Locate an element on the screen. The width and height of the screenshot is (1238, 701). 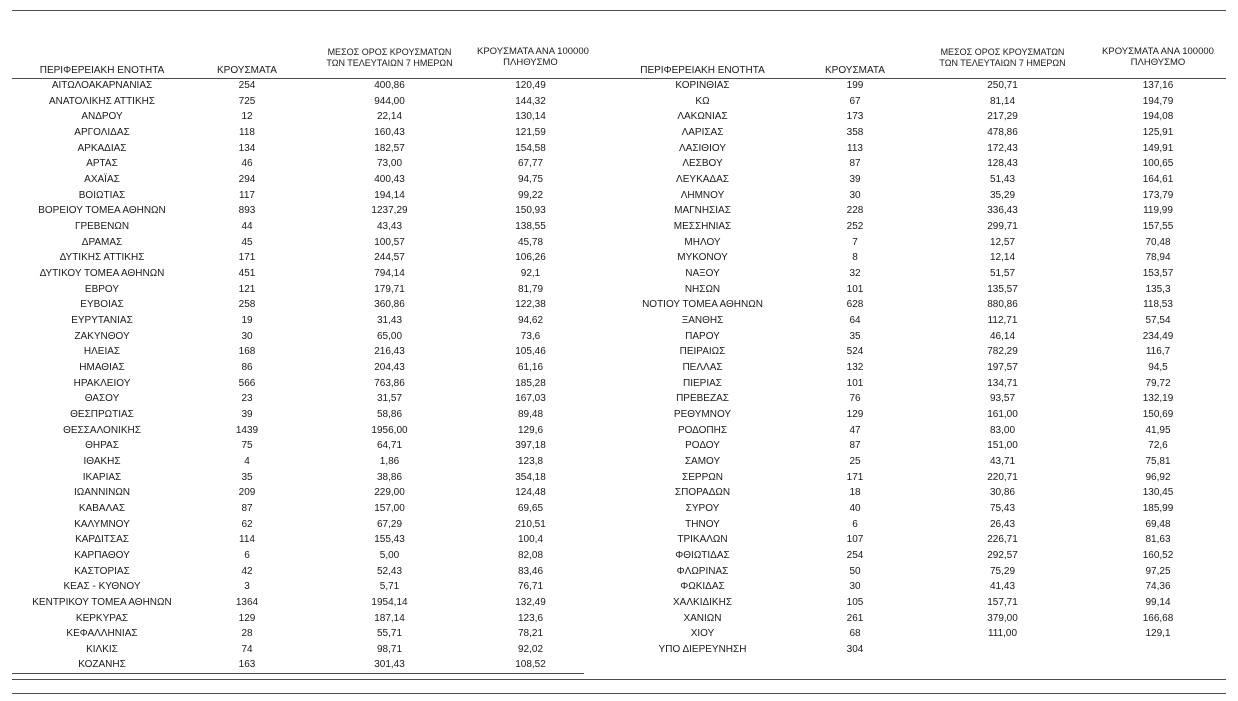
table-row: ΚΑΡΔΙΤΣΑΣ 114 155,43 100,4 is located at coordinates (298, 540).